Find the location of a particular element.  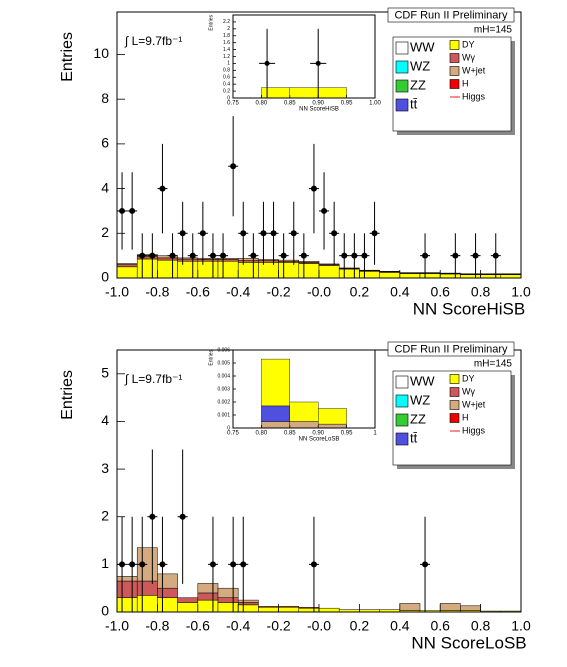

x-tick-label: 0.90 is located at coordinates (318, 104).